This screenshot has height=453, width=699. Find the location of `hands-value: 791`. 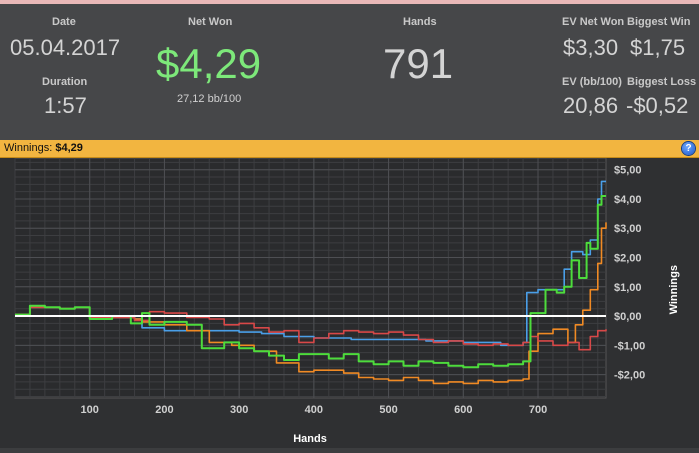

hands-value: 791 is located at coordinates (418, 63).